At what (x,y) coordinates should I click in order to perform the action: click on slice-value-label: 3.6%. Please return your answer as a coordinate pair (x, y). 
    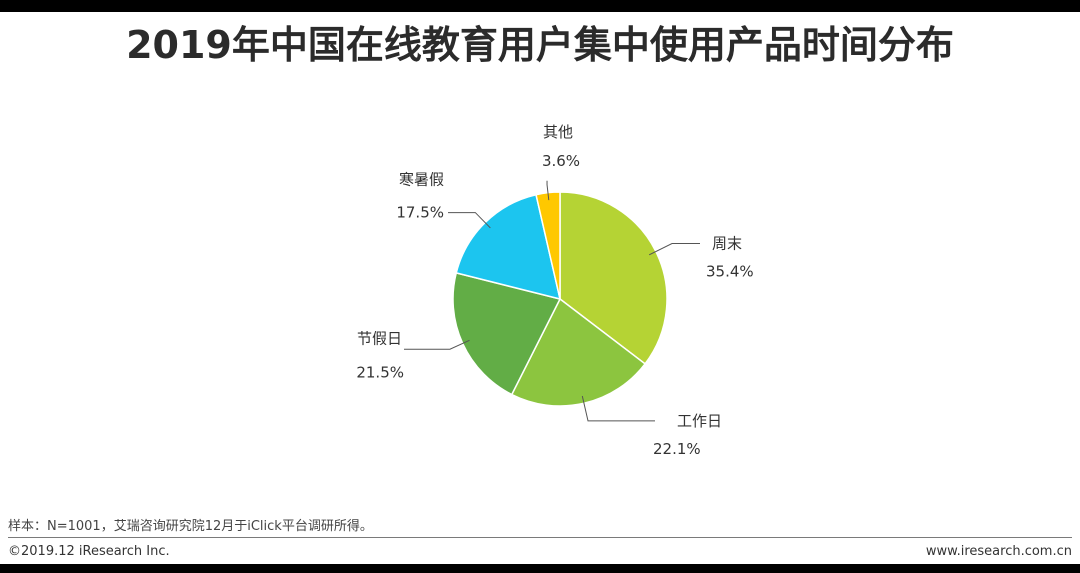
    Looking at the image, I should click on (561, 161).